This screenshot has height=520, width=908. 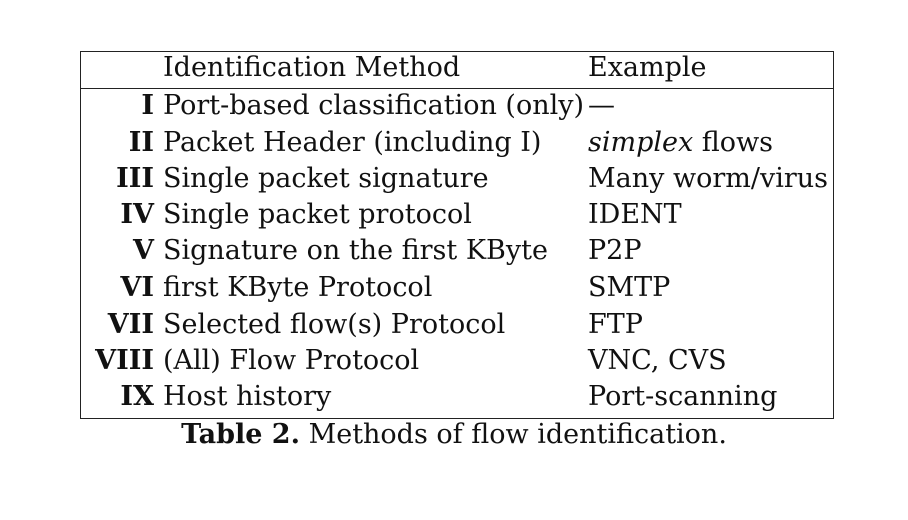 I want to click on row-id: V, so click(x=143, y=250).